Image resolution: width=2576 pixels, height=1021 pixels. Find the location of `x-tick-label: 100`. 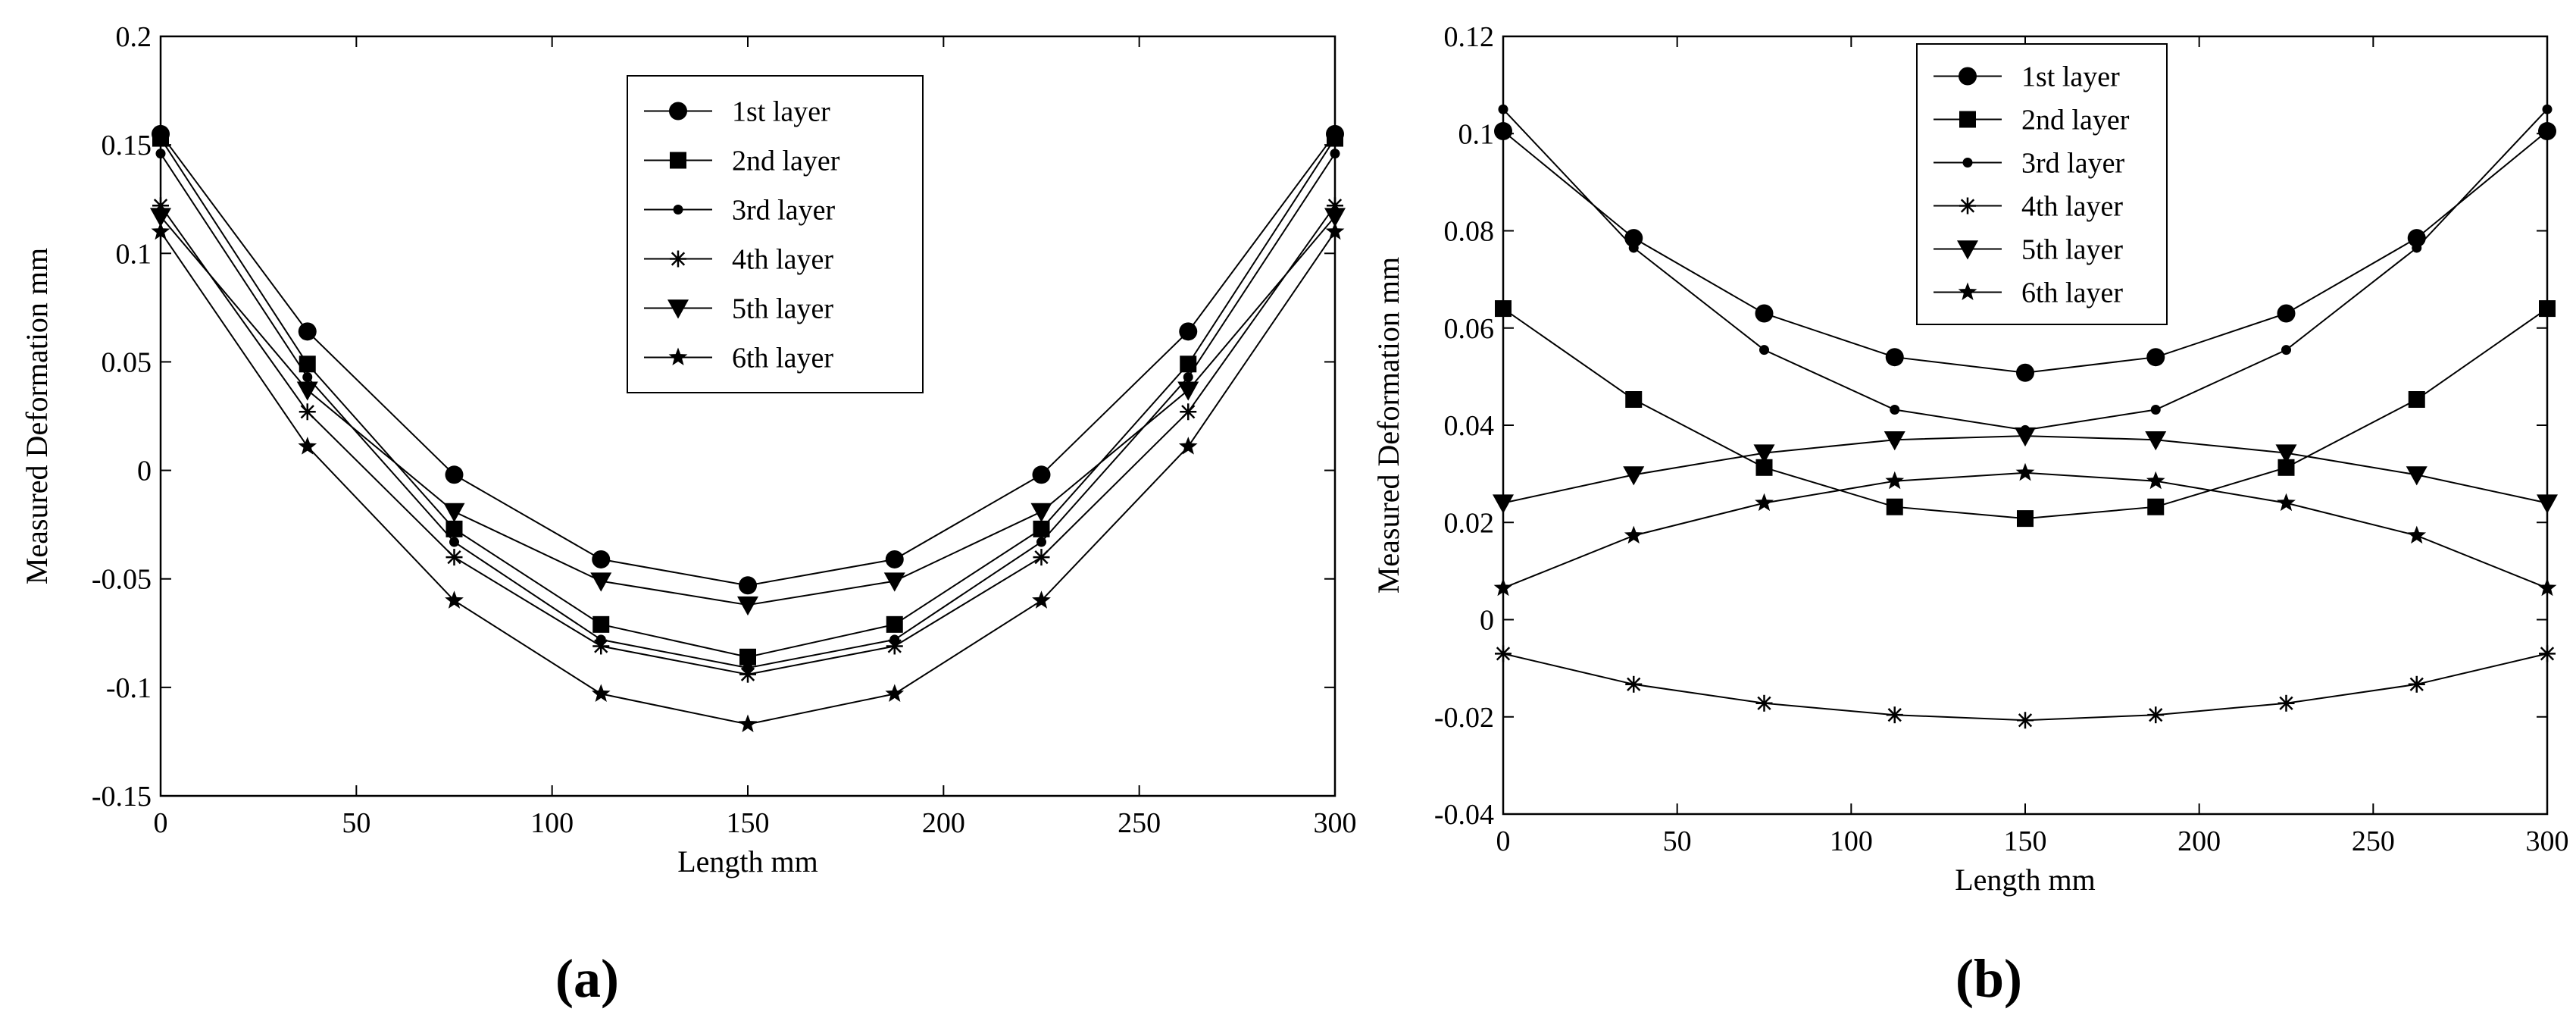

x-tick-label: 100 is located at coordinates (1851, 841).